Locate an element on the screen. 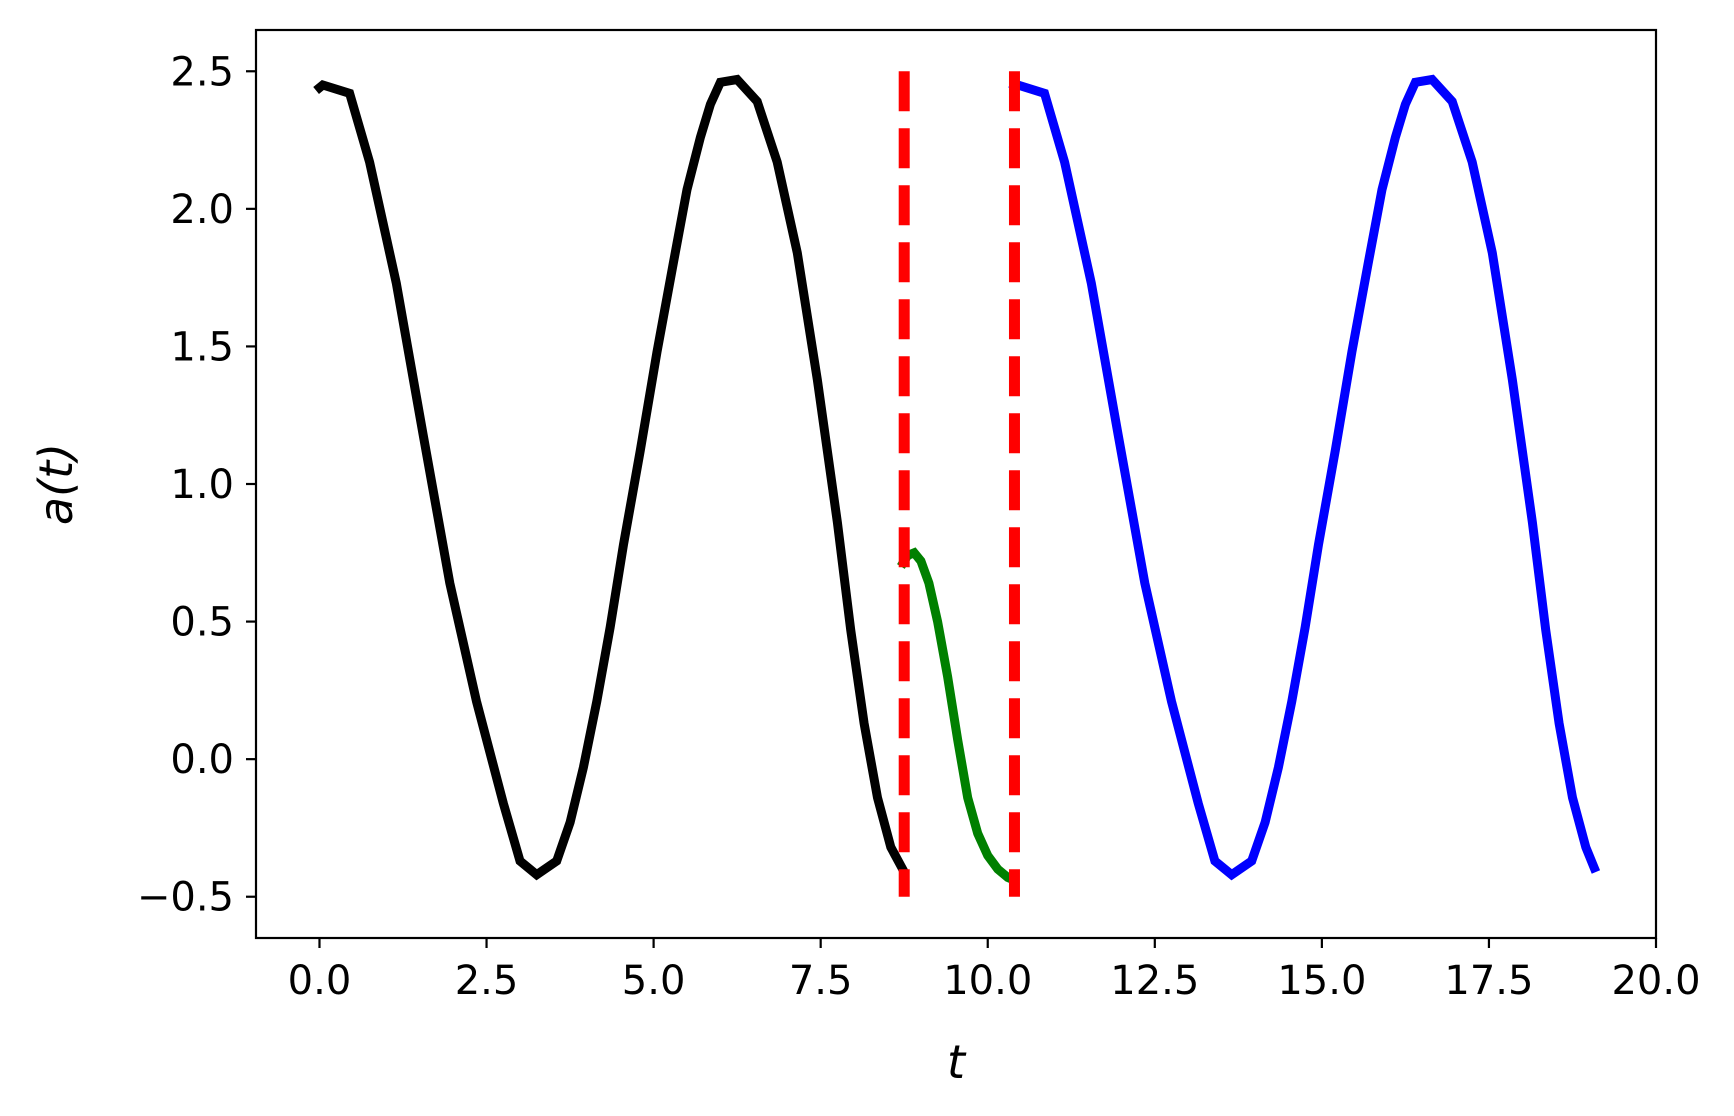 This screenshot has width=1734, height=1116. y-tick-label: −0.5 is located at coordinates (185, 898).